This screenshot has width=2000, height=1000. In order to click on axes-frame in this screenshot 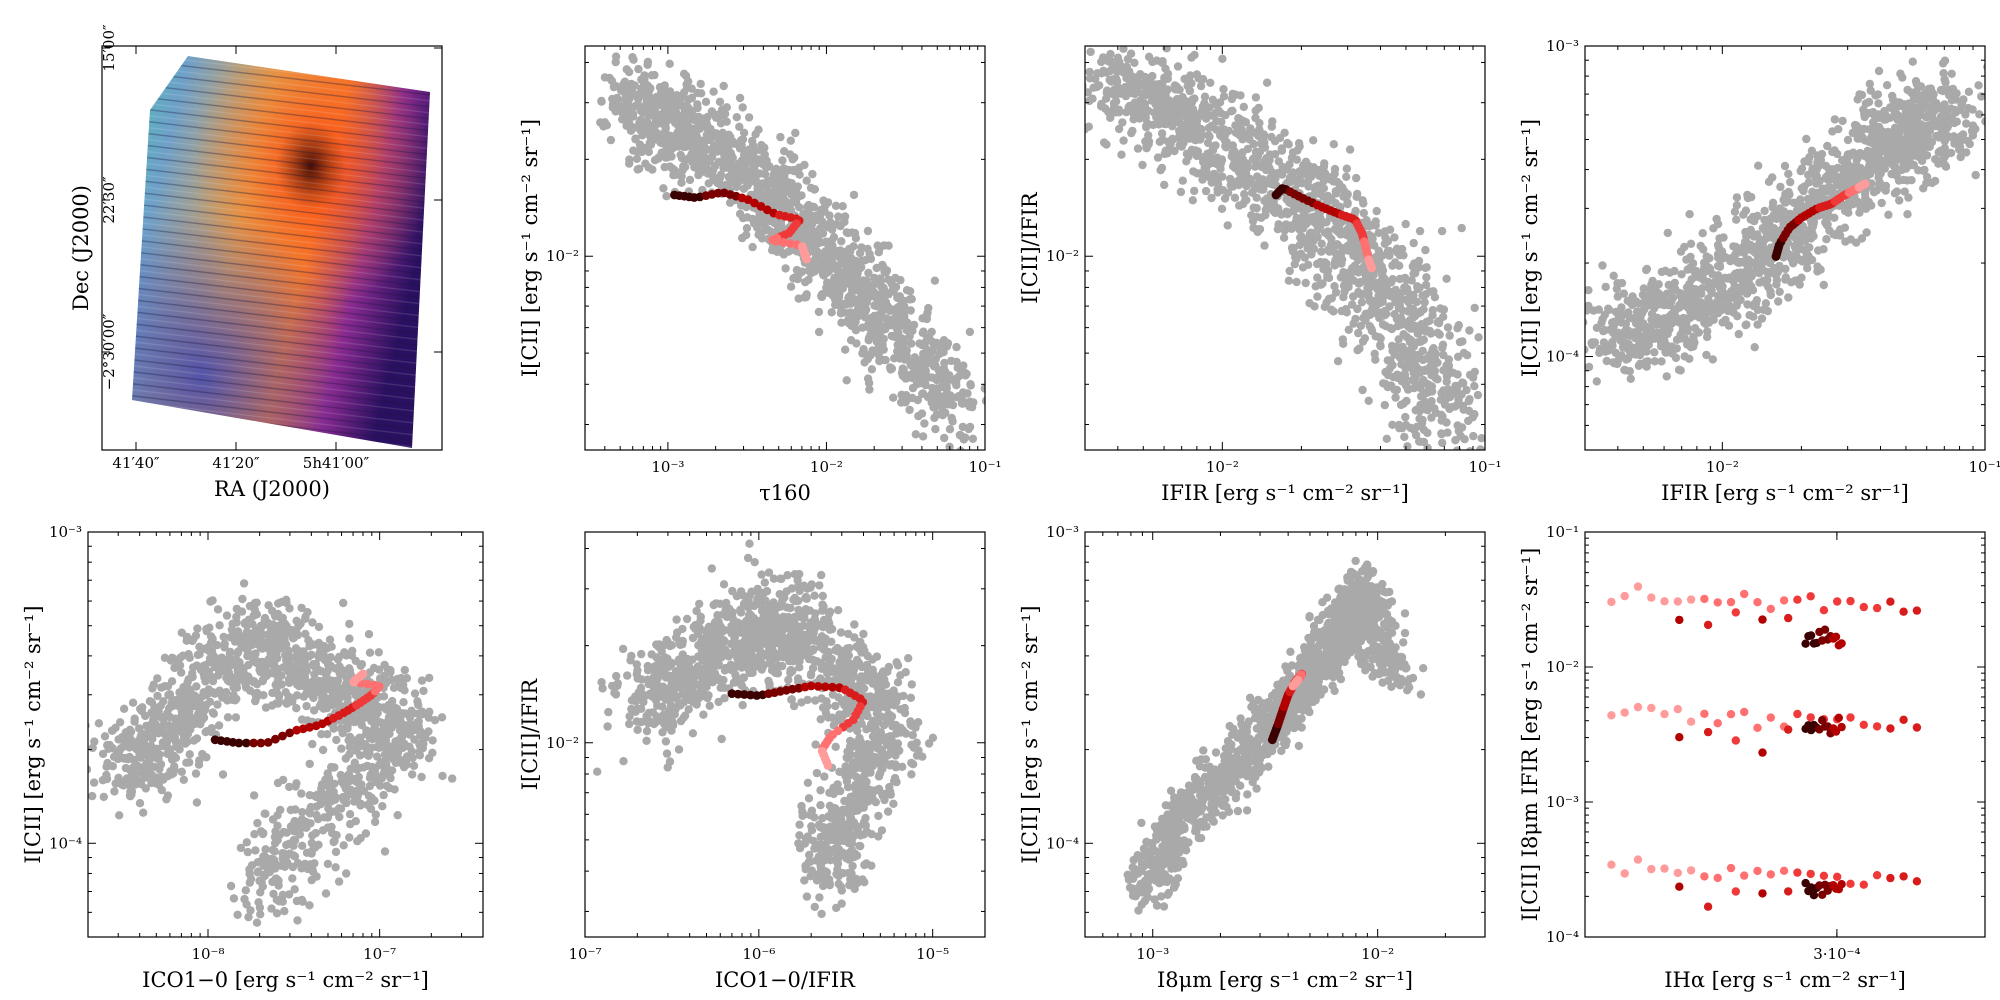, I will do `click(785, 248)`.